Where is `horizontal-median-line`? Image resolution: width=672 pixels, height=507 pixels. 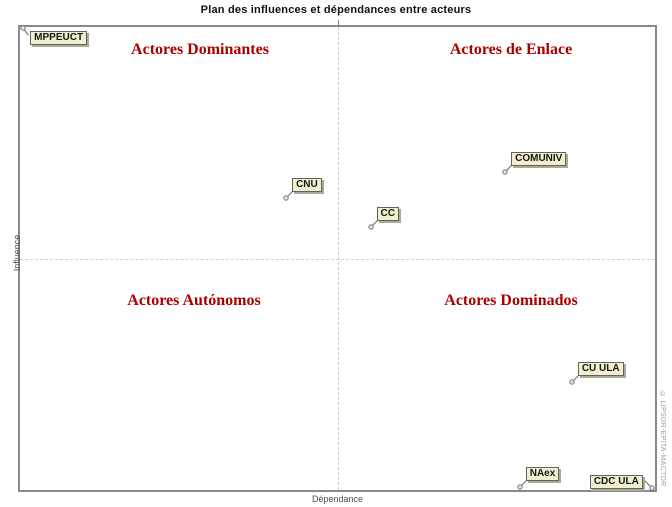 horizontal-median-line is located at coordinates (337, 259).